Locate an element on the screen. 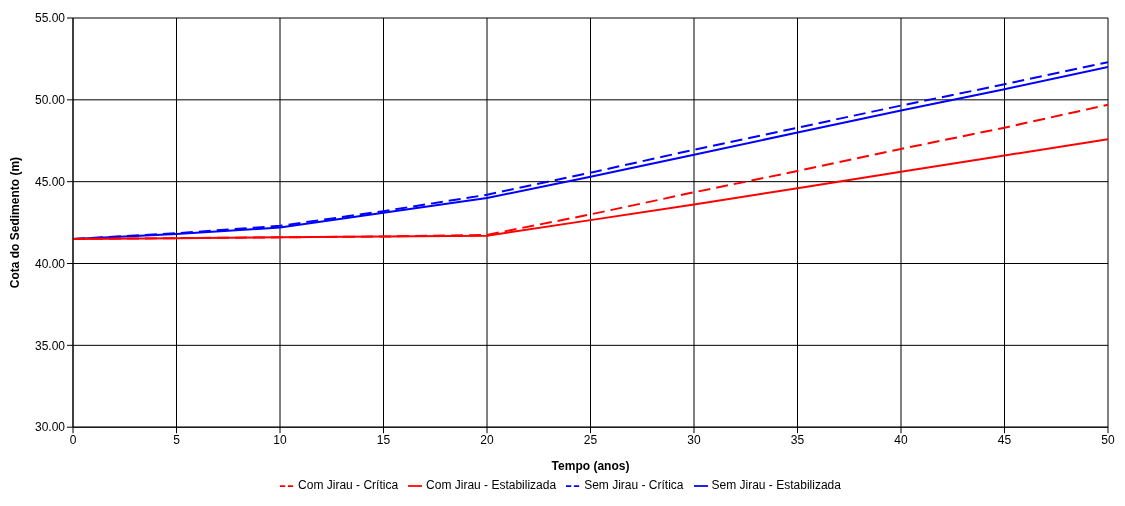  y-tick-label: 35.00 is located at coordinates (50, 345).